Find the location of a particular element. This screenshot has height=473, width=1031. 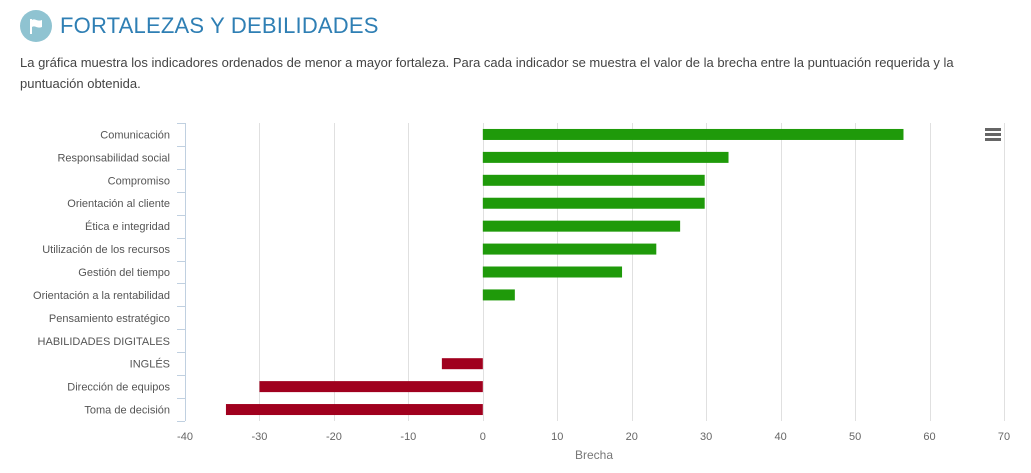

category-label: Ética e integridad is located at coordinates (127, 226).